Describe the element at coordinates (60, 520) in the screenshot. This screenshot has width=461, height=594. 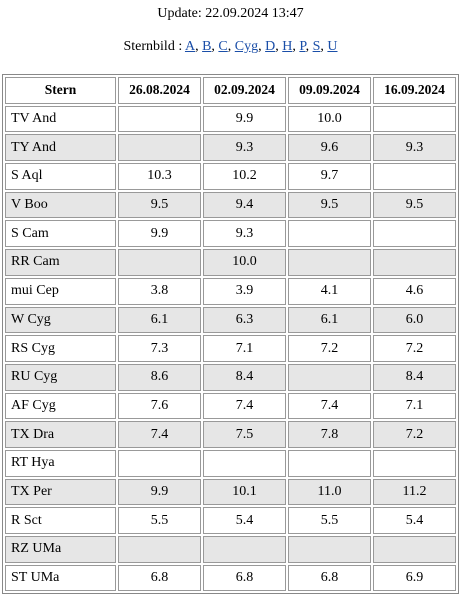
I see `star-name: R Sct` at that location.